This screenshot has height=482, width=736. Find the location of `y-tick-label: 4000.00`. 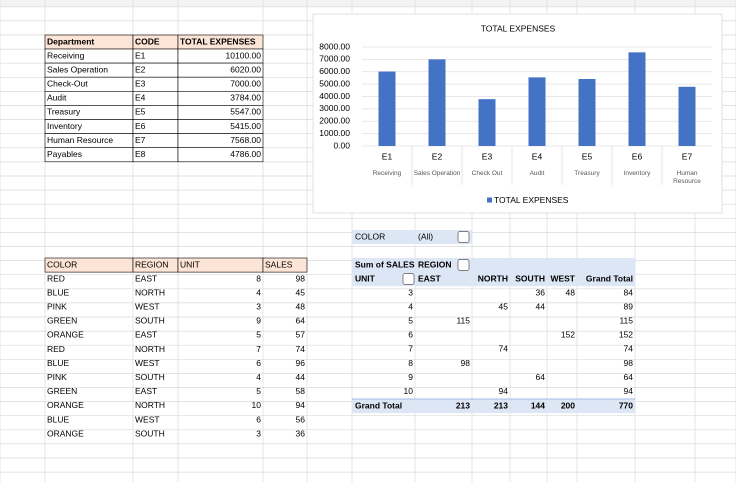

y-tick-label: 4000.00 is located at coordinates (334, 96).